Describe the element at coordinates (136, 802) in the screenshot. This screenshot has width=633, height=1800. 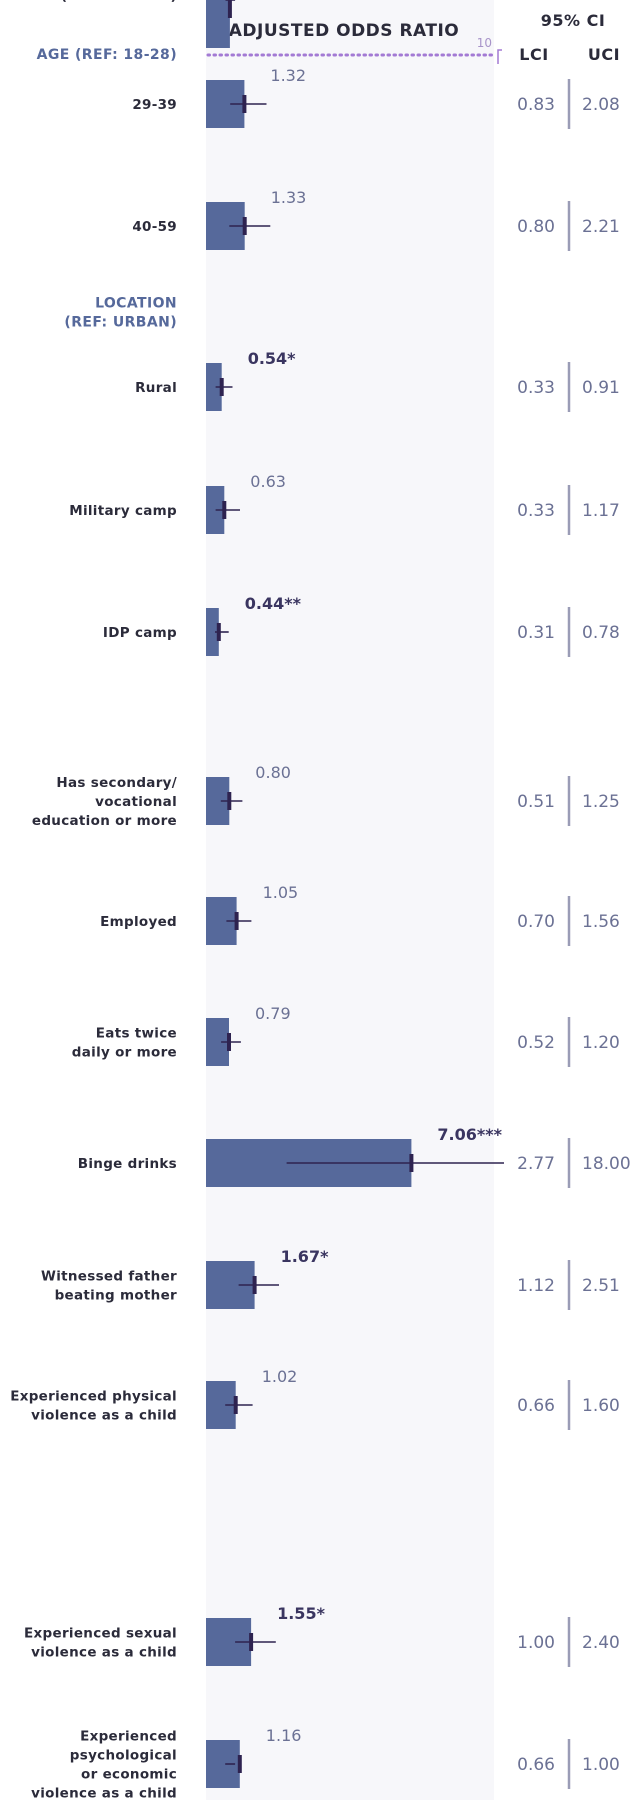
I see `row-label-line: vocational` at that location.